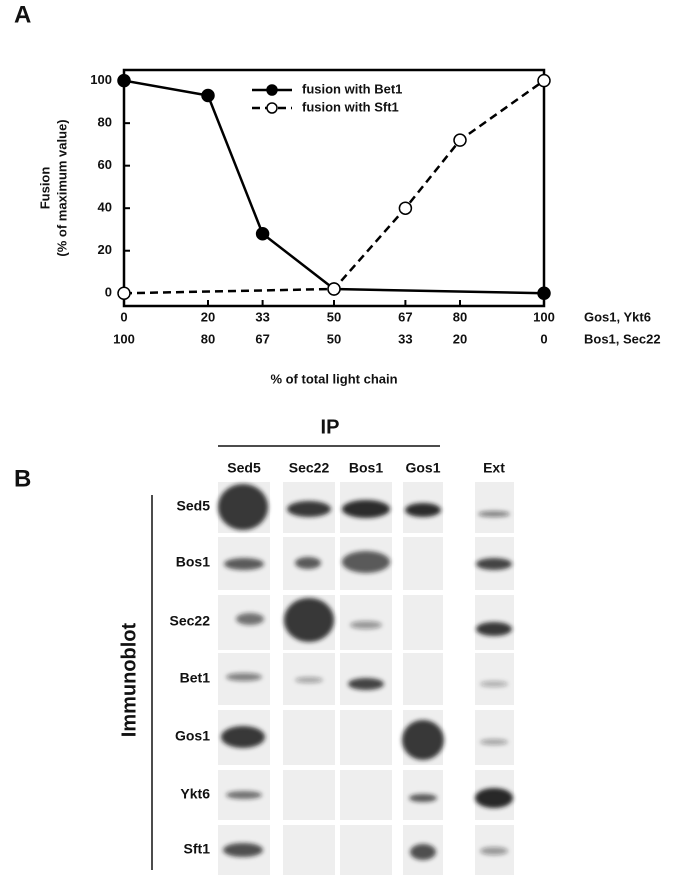 The height and width of the screenshot is (884, 683). I want to click on panel-label: B, so click(22, 478).